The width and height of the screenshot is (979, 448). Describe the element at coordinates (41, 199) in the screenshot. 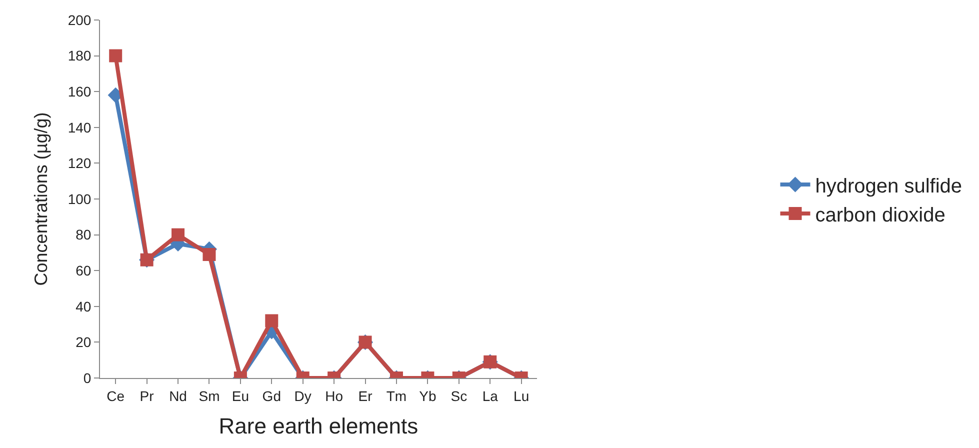

I see `y-axis-title: Concentrations (µg/g)` at that location.